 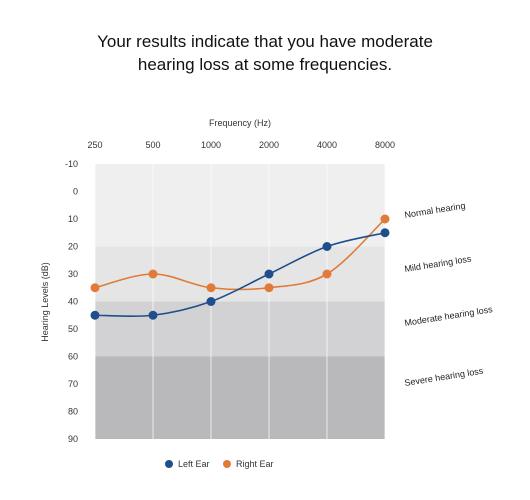 I want to click on chart-legend: Left Ear Right Ear, so click(x=265, y=467).